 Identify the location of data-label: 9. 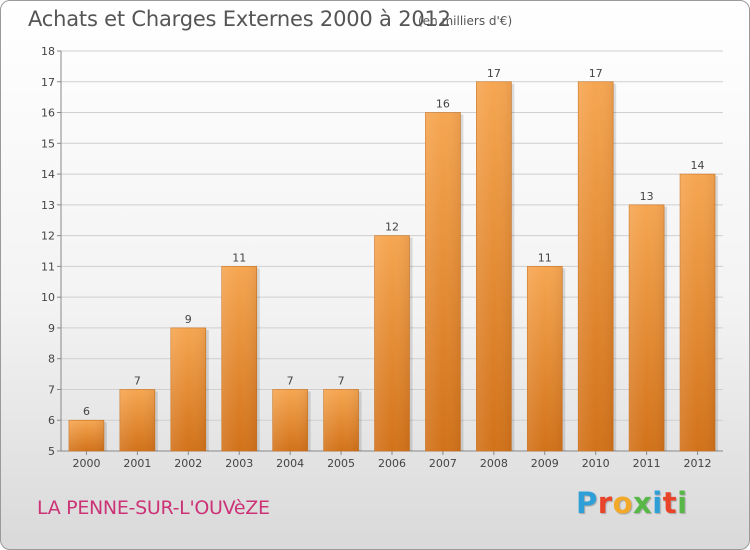
(188, 319).